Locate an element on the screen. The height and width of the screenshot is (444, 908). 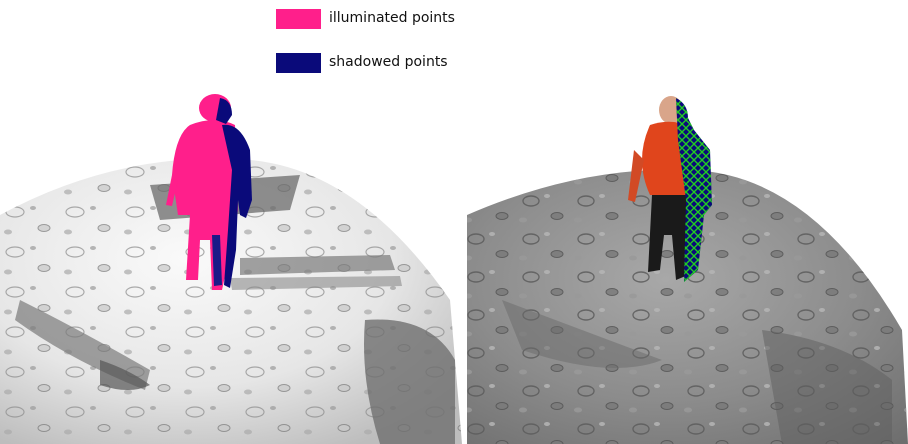
figure-shadowed is located at coordinates (232, 193).